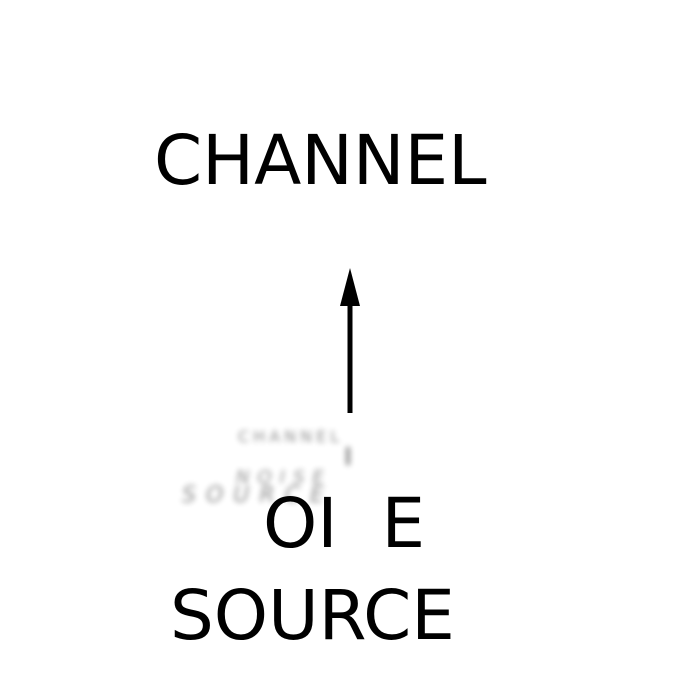 This screenshot has width=700, height=700. What do you see at coordinates (344, 524) in the screenshot?
I see `noise-source-label-line1: OI E` at bounding box center [344, 524].